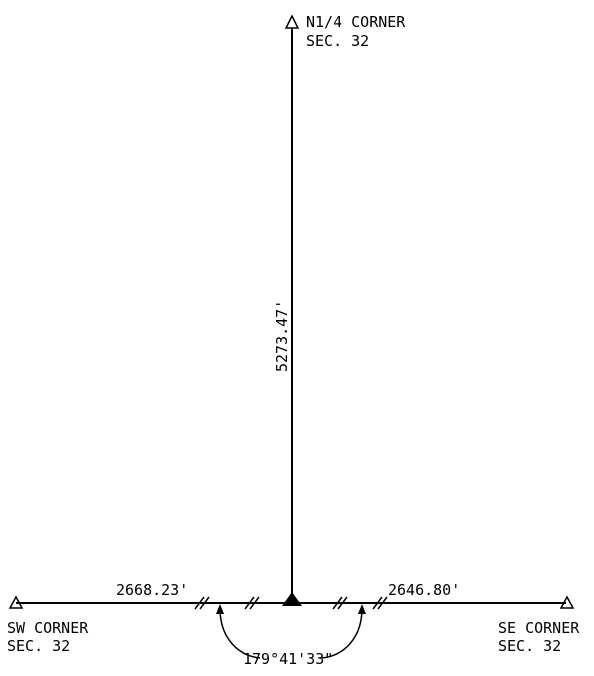 The image size is (594, 676). I want to click on break-mark-east-inner, so click(340, 603).